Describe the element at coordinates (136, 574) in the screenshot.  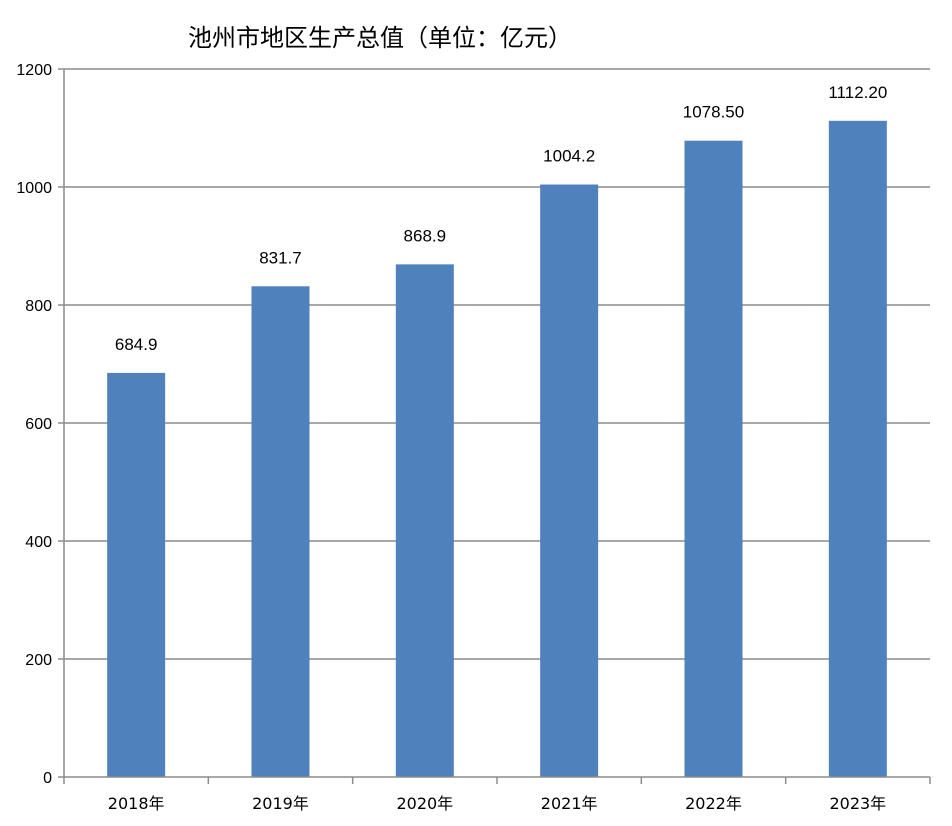
I see `bar-2018年` at that location.